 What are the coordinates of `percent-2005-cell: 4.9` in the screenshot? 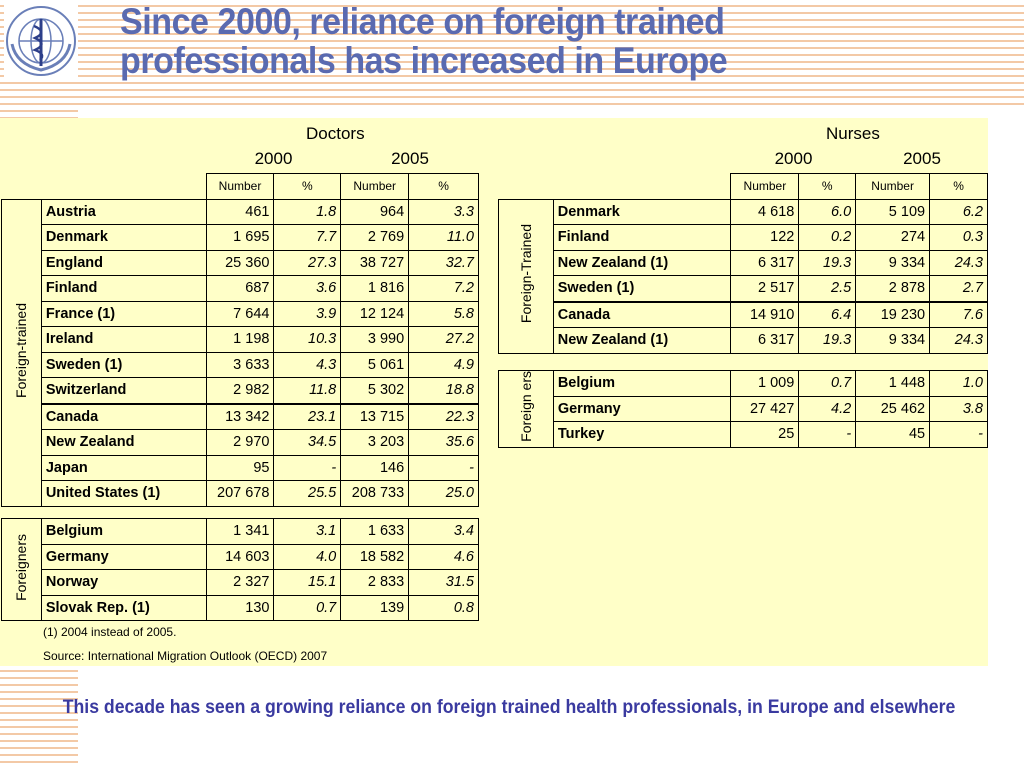 It's located at (443, 364).